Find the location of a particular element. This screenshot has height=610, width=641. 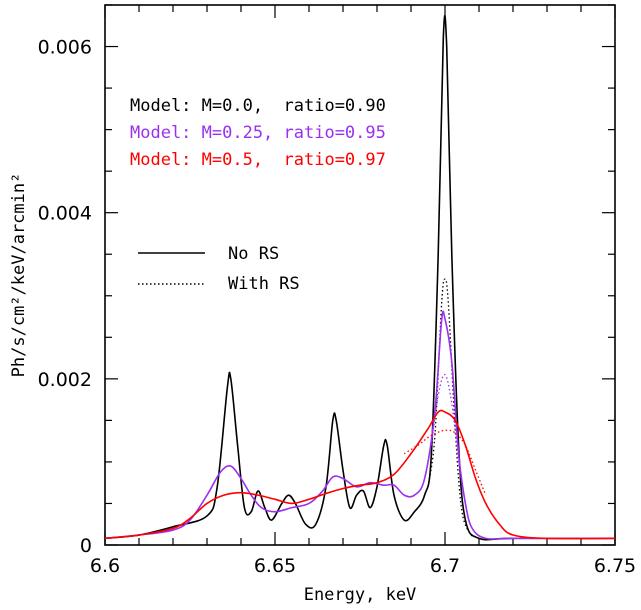

y-tick-label: 0.002 is located at coordinates (65, 380).